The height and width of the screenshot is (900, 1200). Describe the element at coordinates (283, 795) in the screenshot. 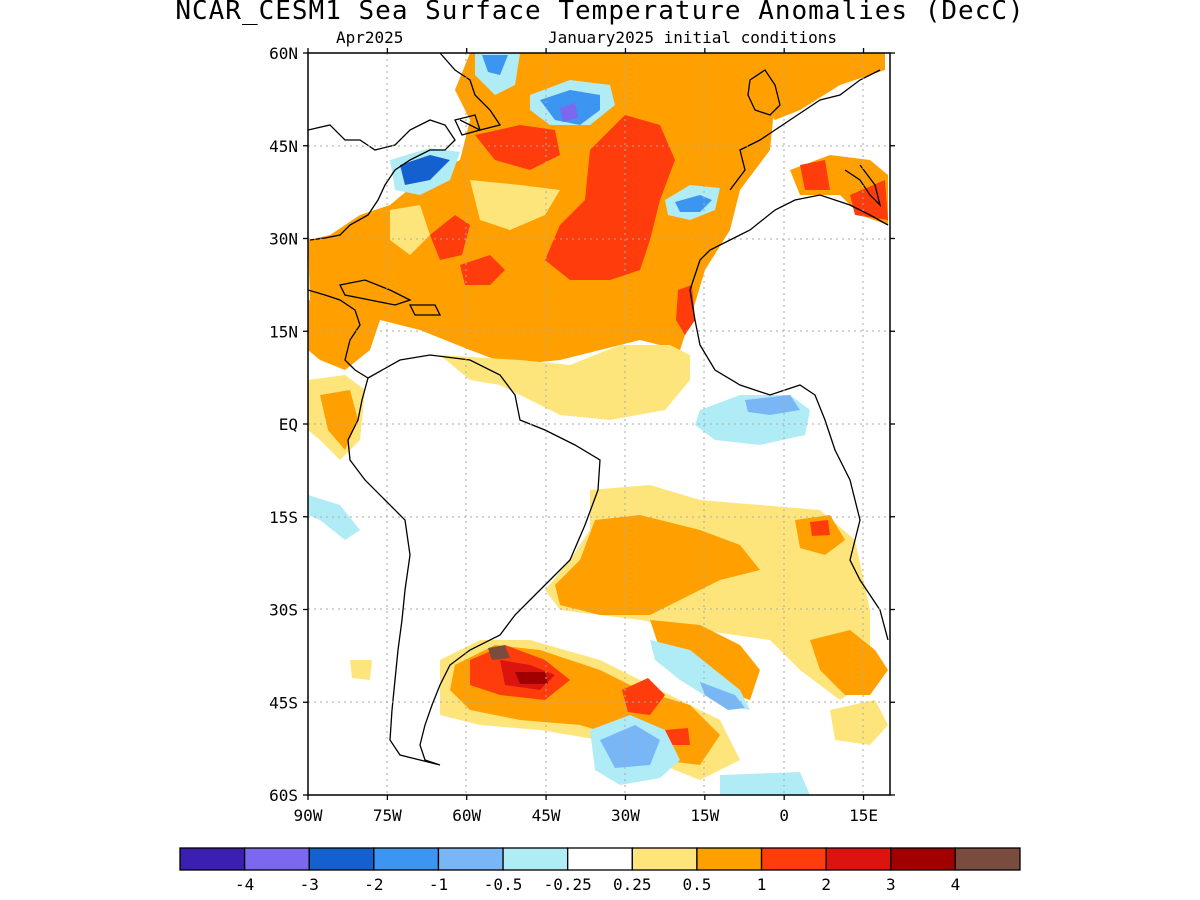

I see `lat-tick-label: 60S` at that location.